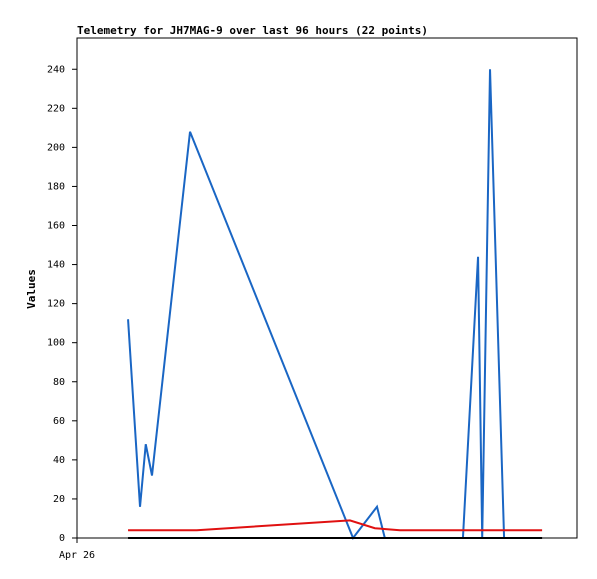  Describe the element at coordinates (56, 265) in the screenshot. I see `y-tick-label: 140` at that location.